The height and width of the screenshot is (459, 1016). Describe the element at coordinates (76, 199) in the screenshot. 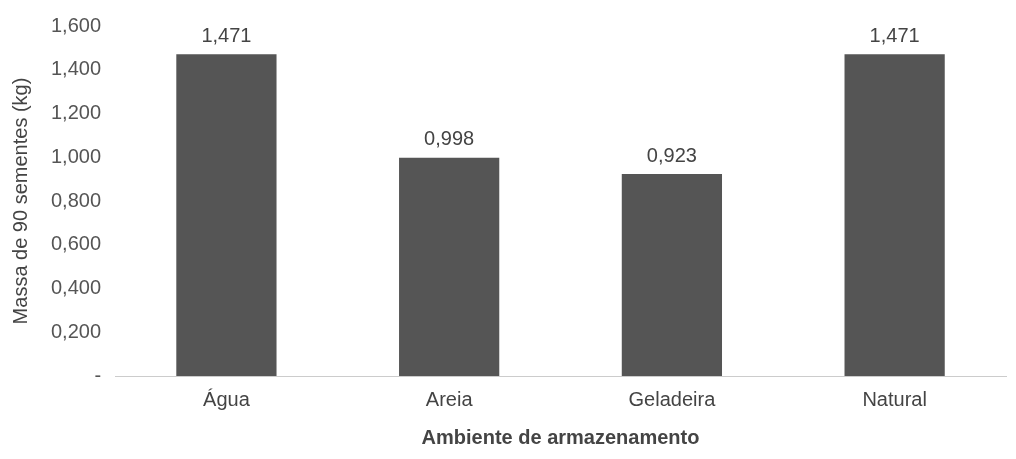

I see `y-tick-label: 0,800` at that location.